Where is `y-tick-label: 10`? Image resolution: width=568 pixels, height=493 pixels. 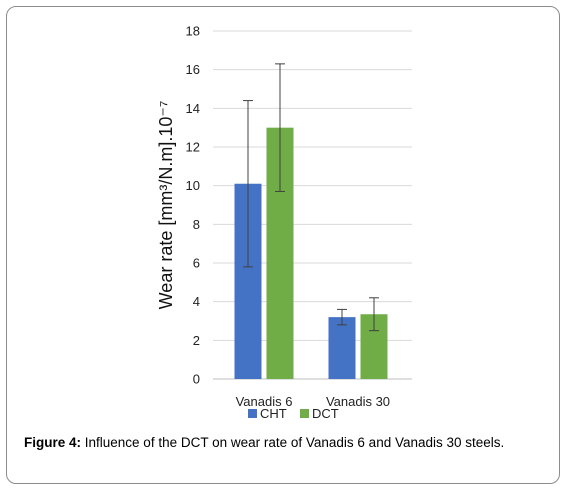
y-tick-label: 10 is located at coordinates (193, 185).